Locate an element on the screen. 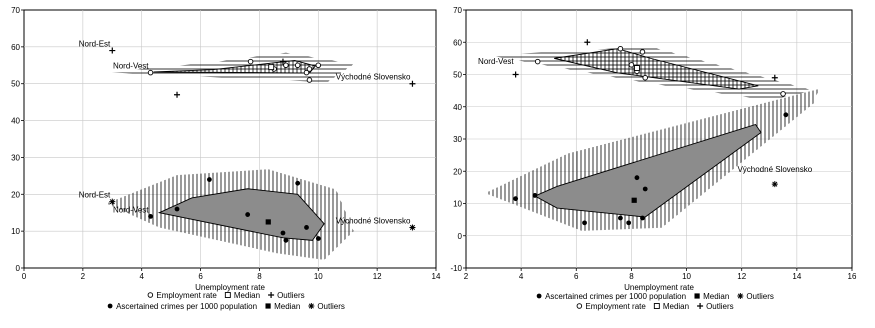 The image size is (875, 328). legend-symbol-filled-square is located at coordinates (697, 296).